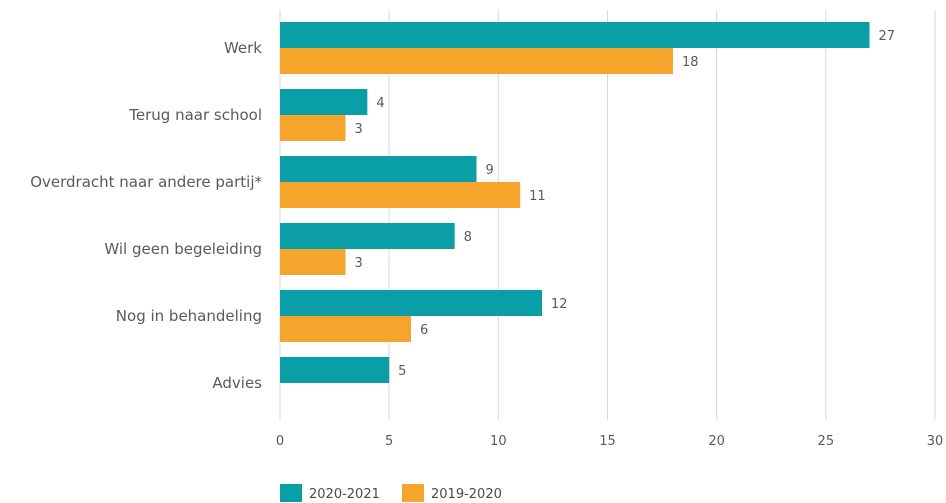 This screenshot has width=946, height=503. Describe the element at coordinates (237, 383) in the screenshot. I see `category-label: Advies` at that location.